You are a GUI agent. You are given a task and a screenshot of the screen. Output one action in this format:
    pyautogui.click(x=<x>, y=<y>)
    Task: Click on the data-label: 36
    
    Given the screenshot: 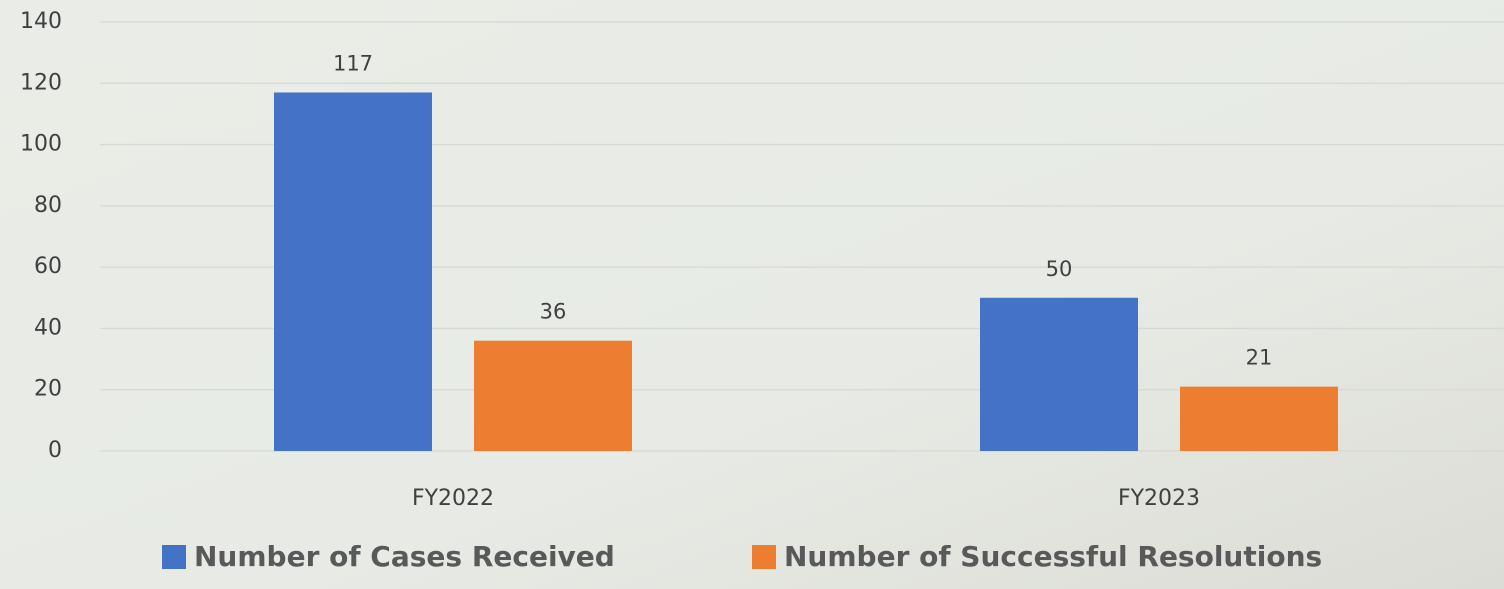 What is the action you would take?
    pyautogui.click(x=553, y=312)
    